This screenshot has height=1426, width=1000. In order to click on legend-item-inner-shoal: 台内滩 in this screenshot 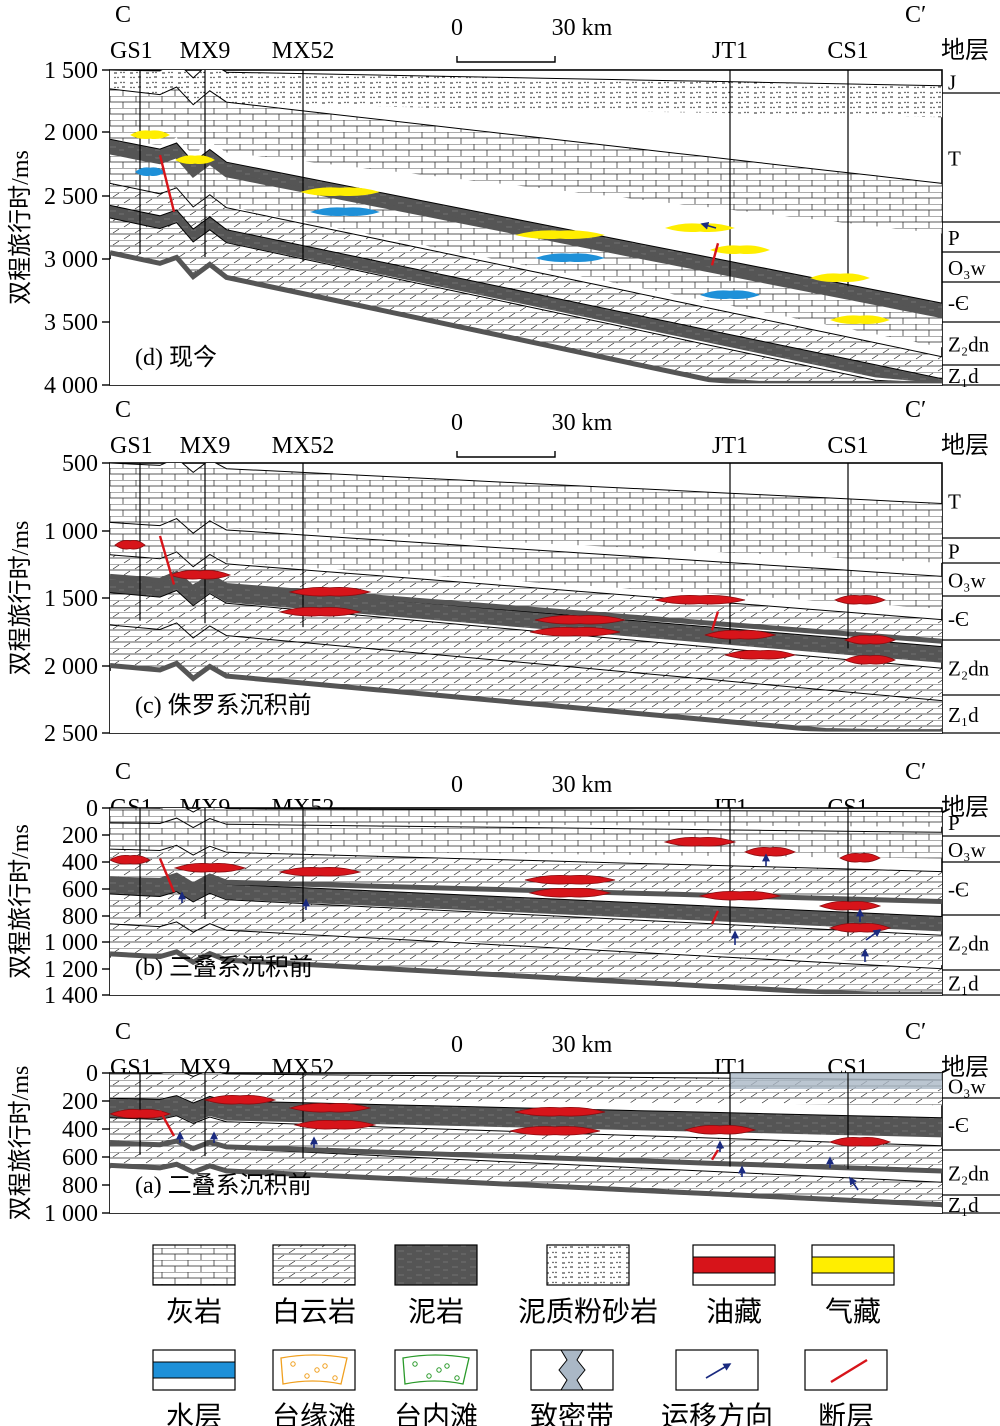, I will do `click(436, 1387)`.